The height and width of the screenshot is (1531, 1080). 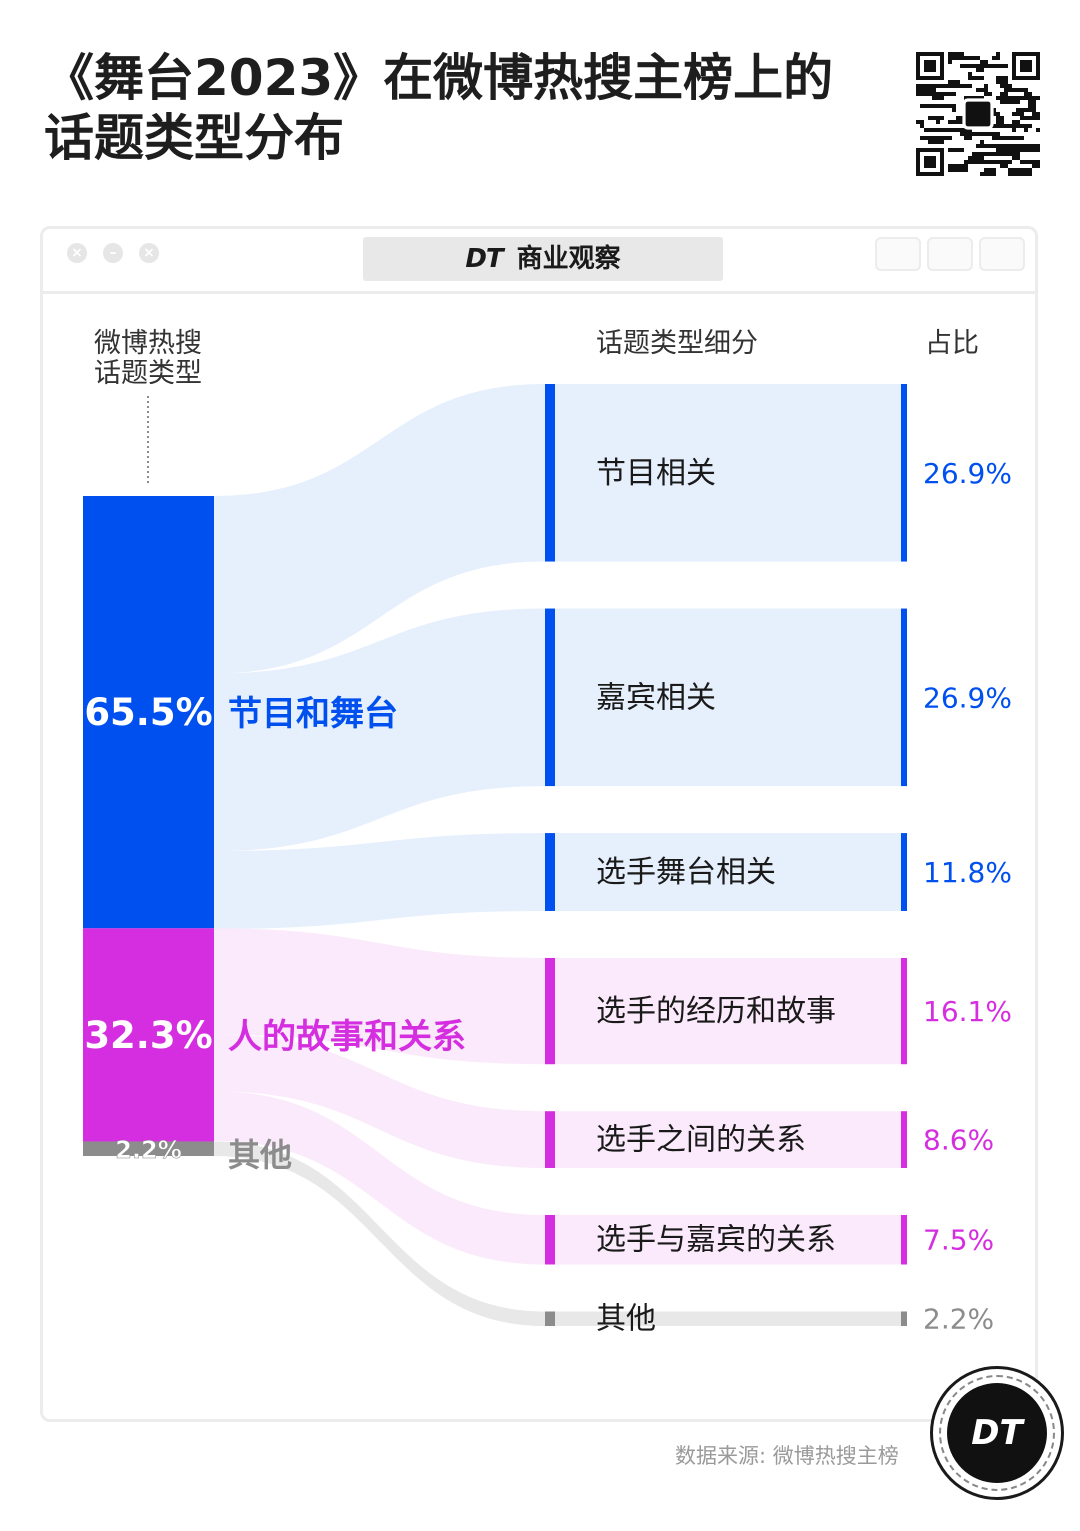 What do you see at coordinates (439, 78) in the screenshot?
I see `title-line-1: 《舞台2023》在微博热搜主榜上的` at bounding box center [439, 78].